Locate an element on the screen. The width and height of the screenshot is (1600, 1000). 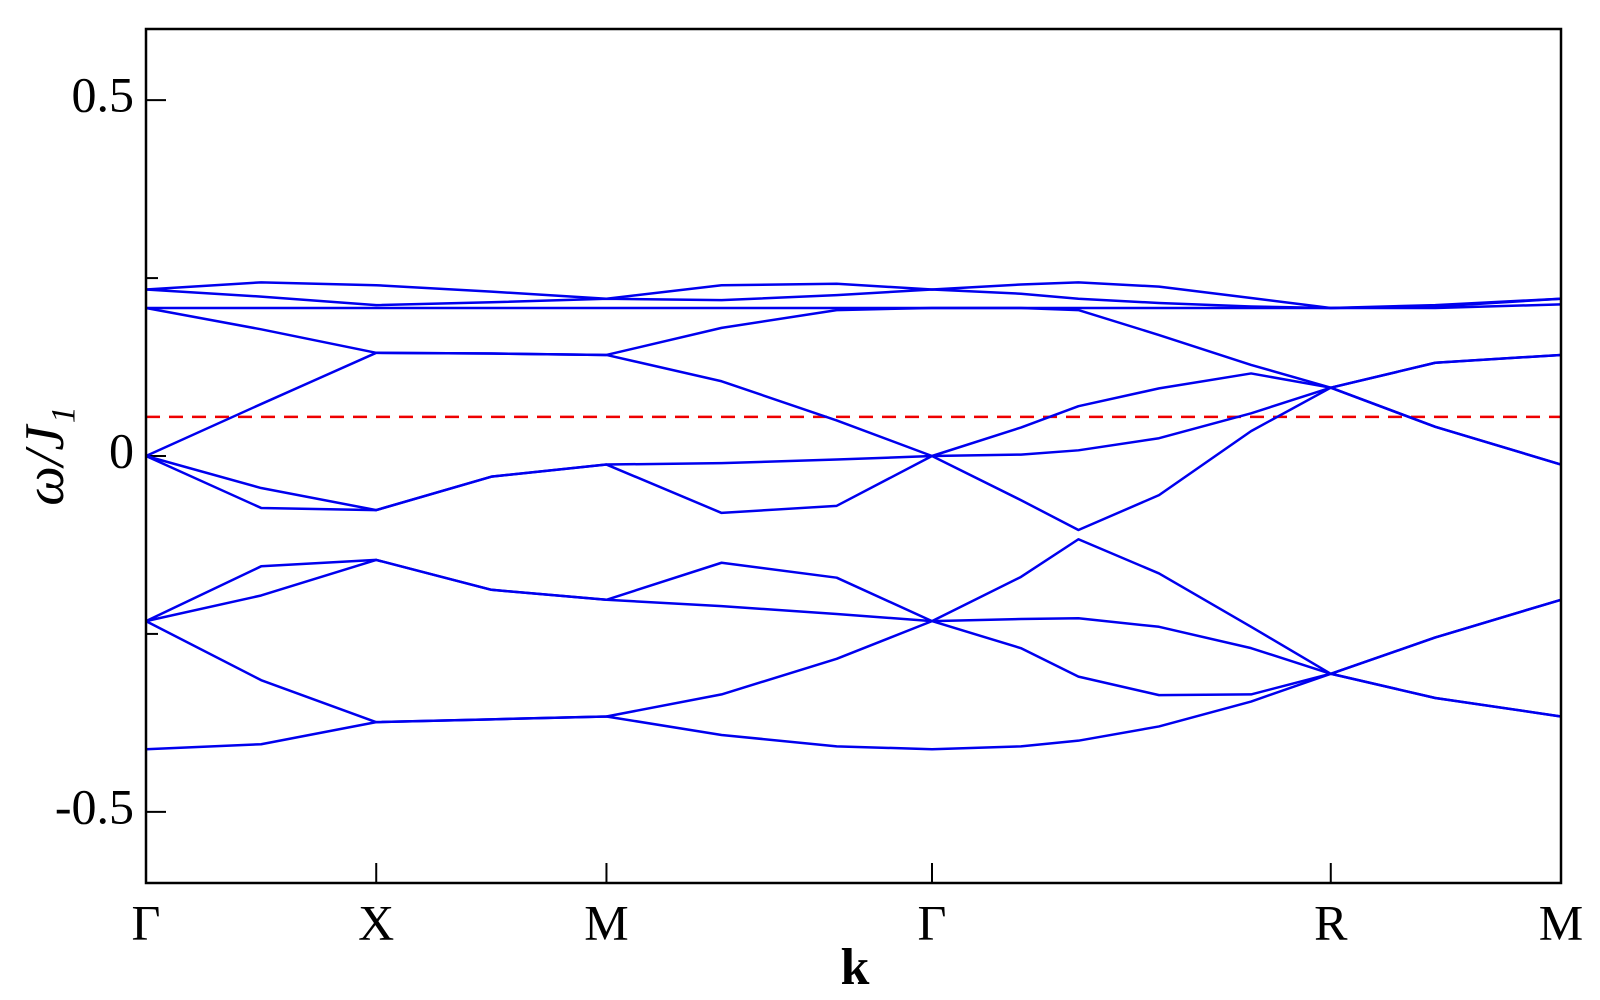
y-tick-label: 0.5 is located at coordinates (103, 95).